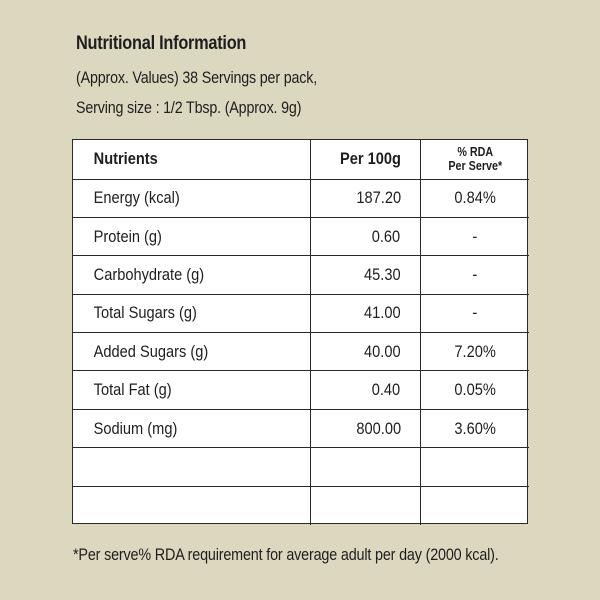 This screenshot has height=600, width=600. Describe the element at coordinates (192, 236) in the screenshot. I see `nutrient-name-cell: Protein (g)` at that location.